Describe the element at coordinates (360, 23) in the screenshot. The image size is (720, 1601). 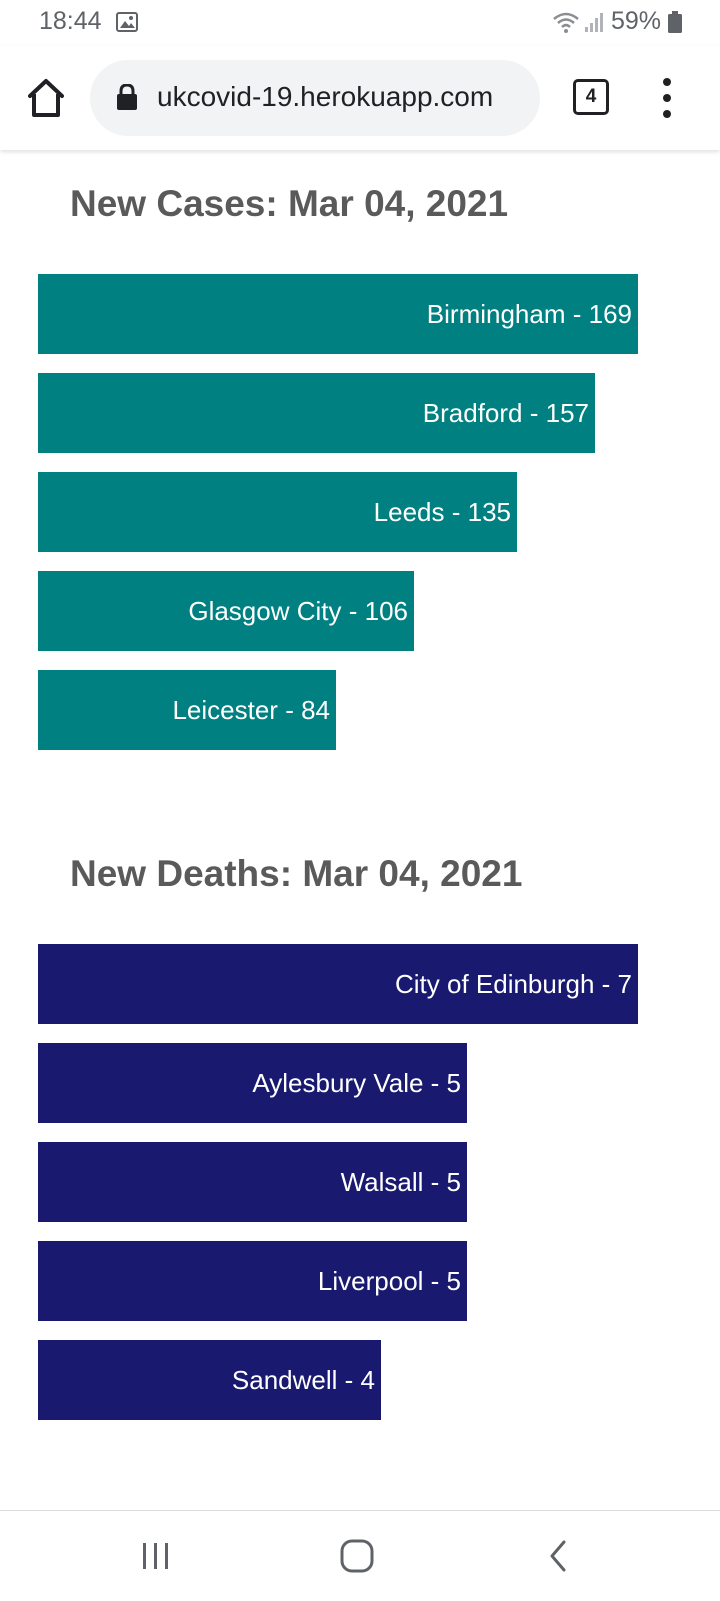
I see `status-bar: 18:44 59%` at that location.